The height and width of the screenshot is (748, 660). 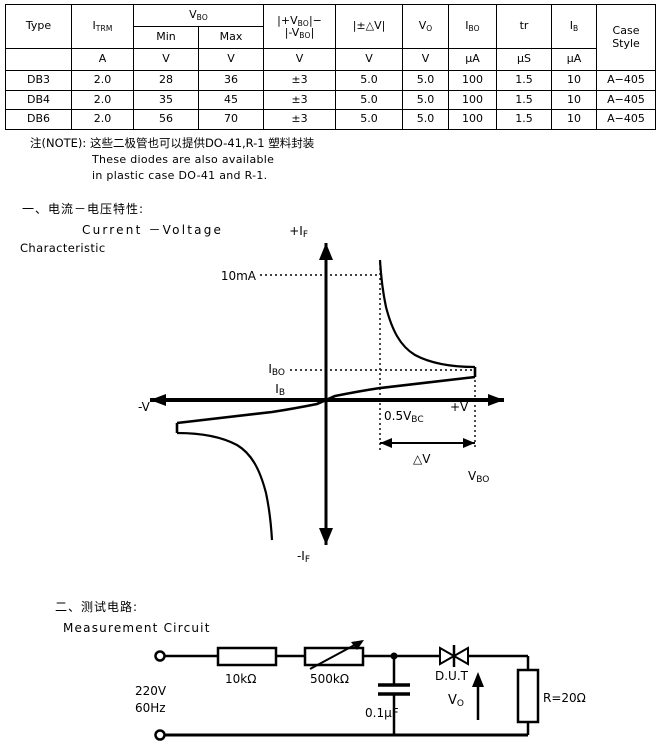 What do you see at coordinates (326, 536) in the screenshot?
I see `y-axis-arrow-negative` at bounding box center [326, 536].